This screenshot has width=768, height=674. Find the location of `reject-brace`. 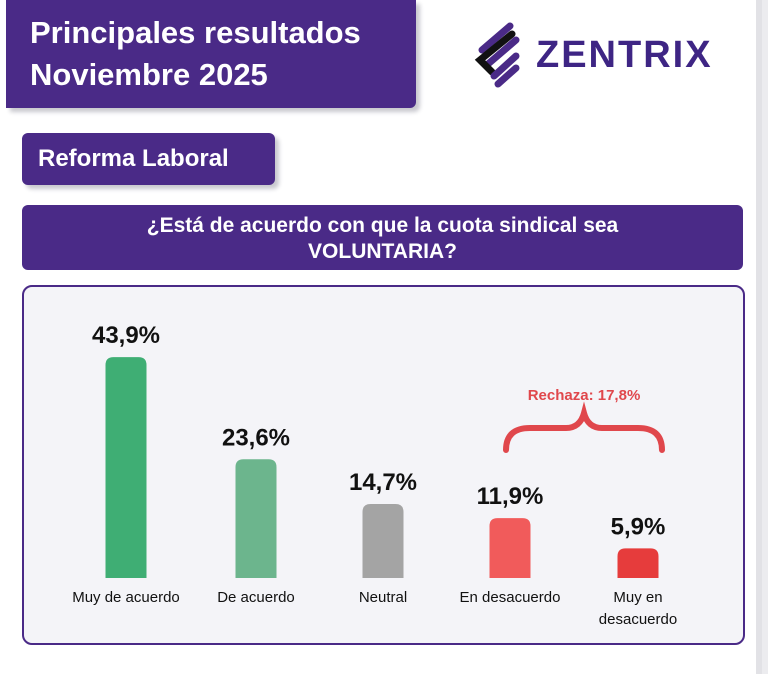

reject-brace is located at coordinates (584, 427).